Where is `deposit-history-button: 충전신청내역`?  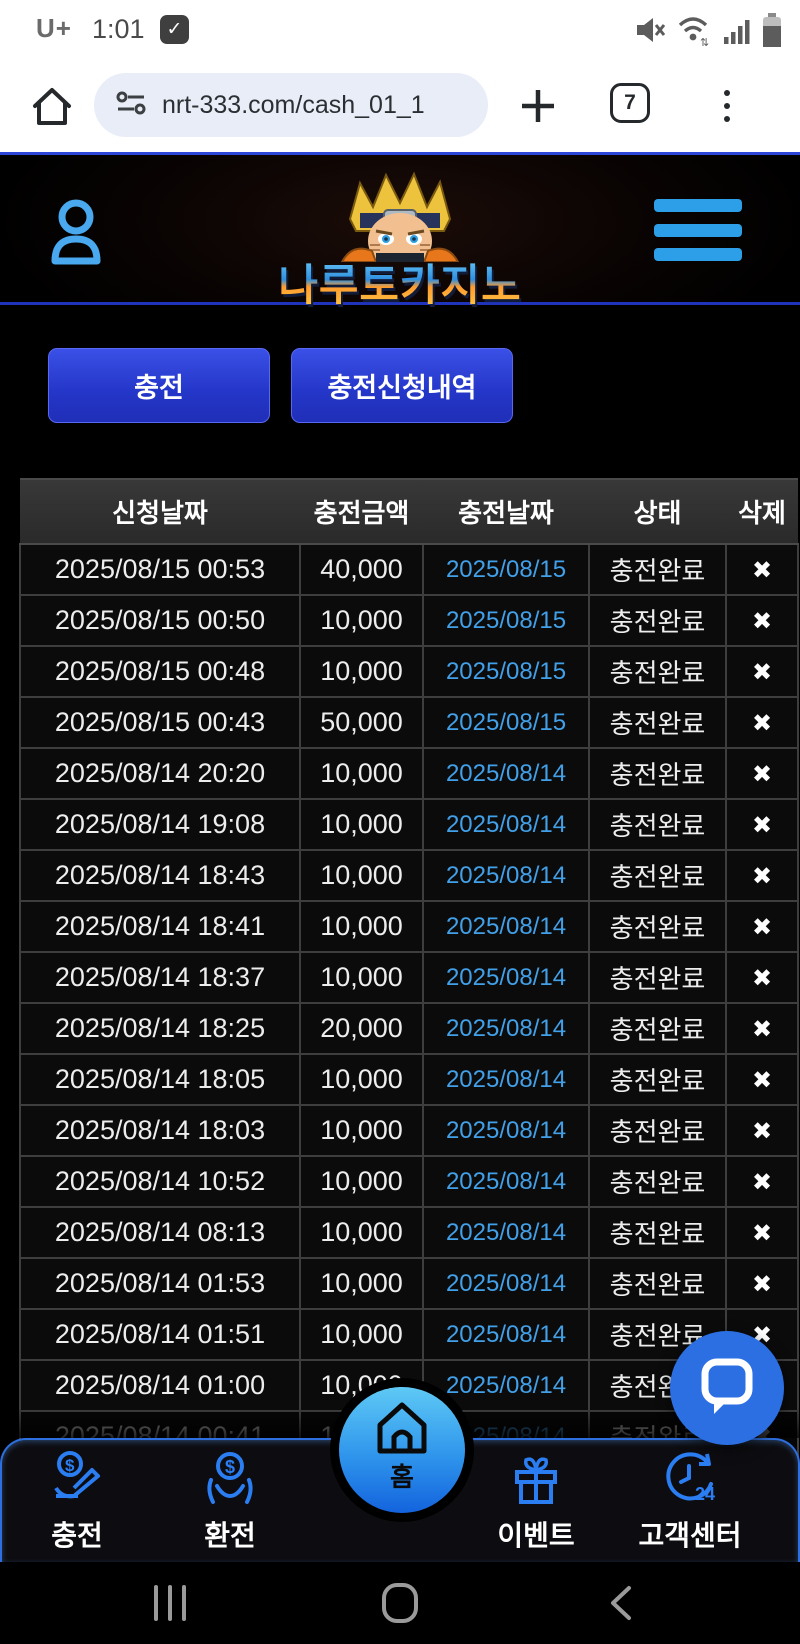
deposit-history-button: 충전신청내역 is located at coordinates (402, 385).